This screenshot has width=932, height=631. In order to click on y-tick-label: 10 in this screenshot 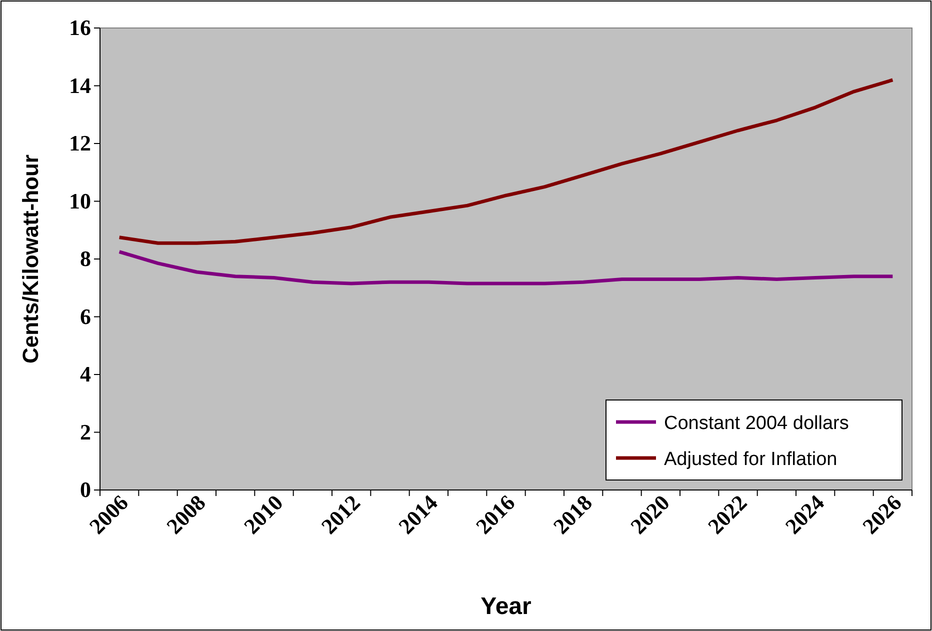, I will do `click(80, 201)`.